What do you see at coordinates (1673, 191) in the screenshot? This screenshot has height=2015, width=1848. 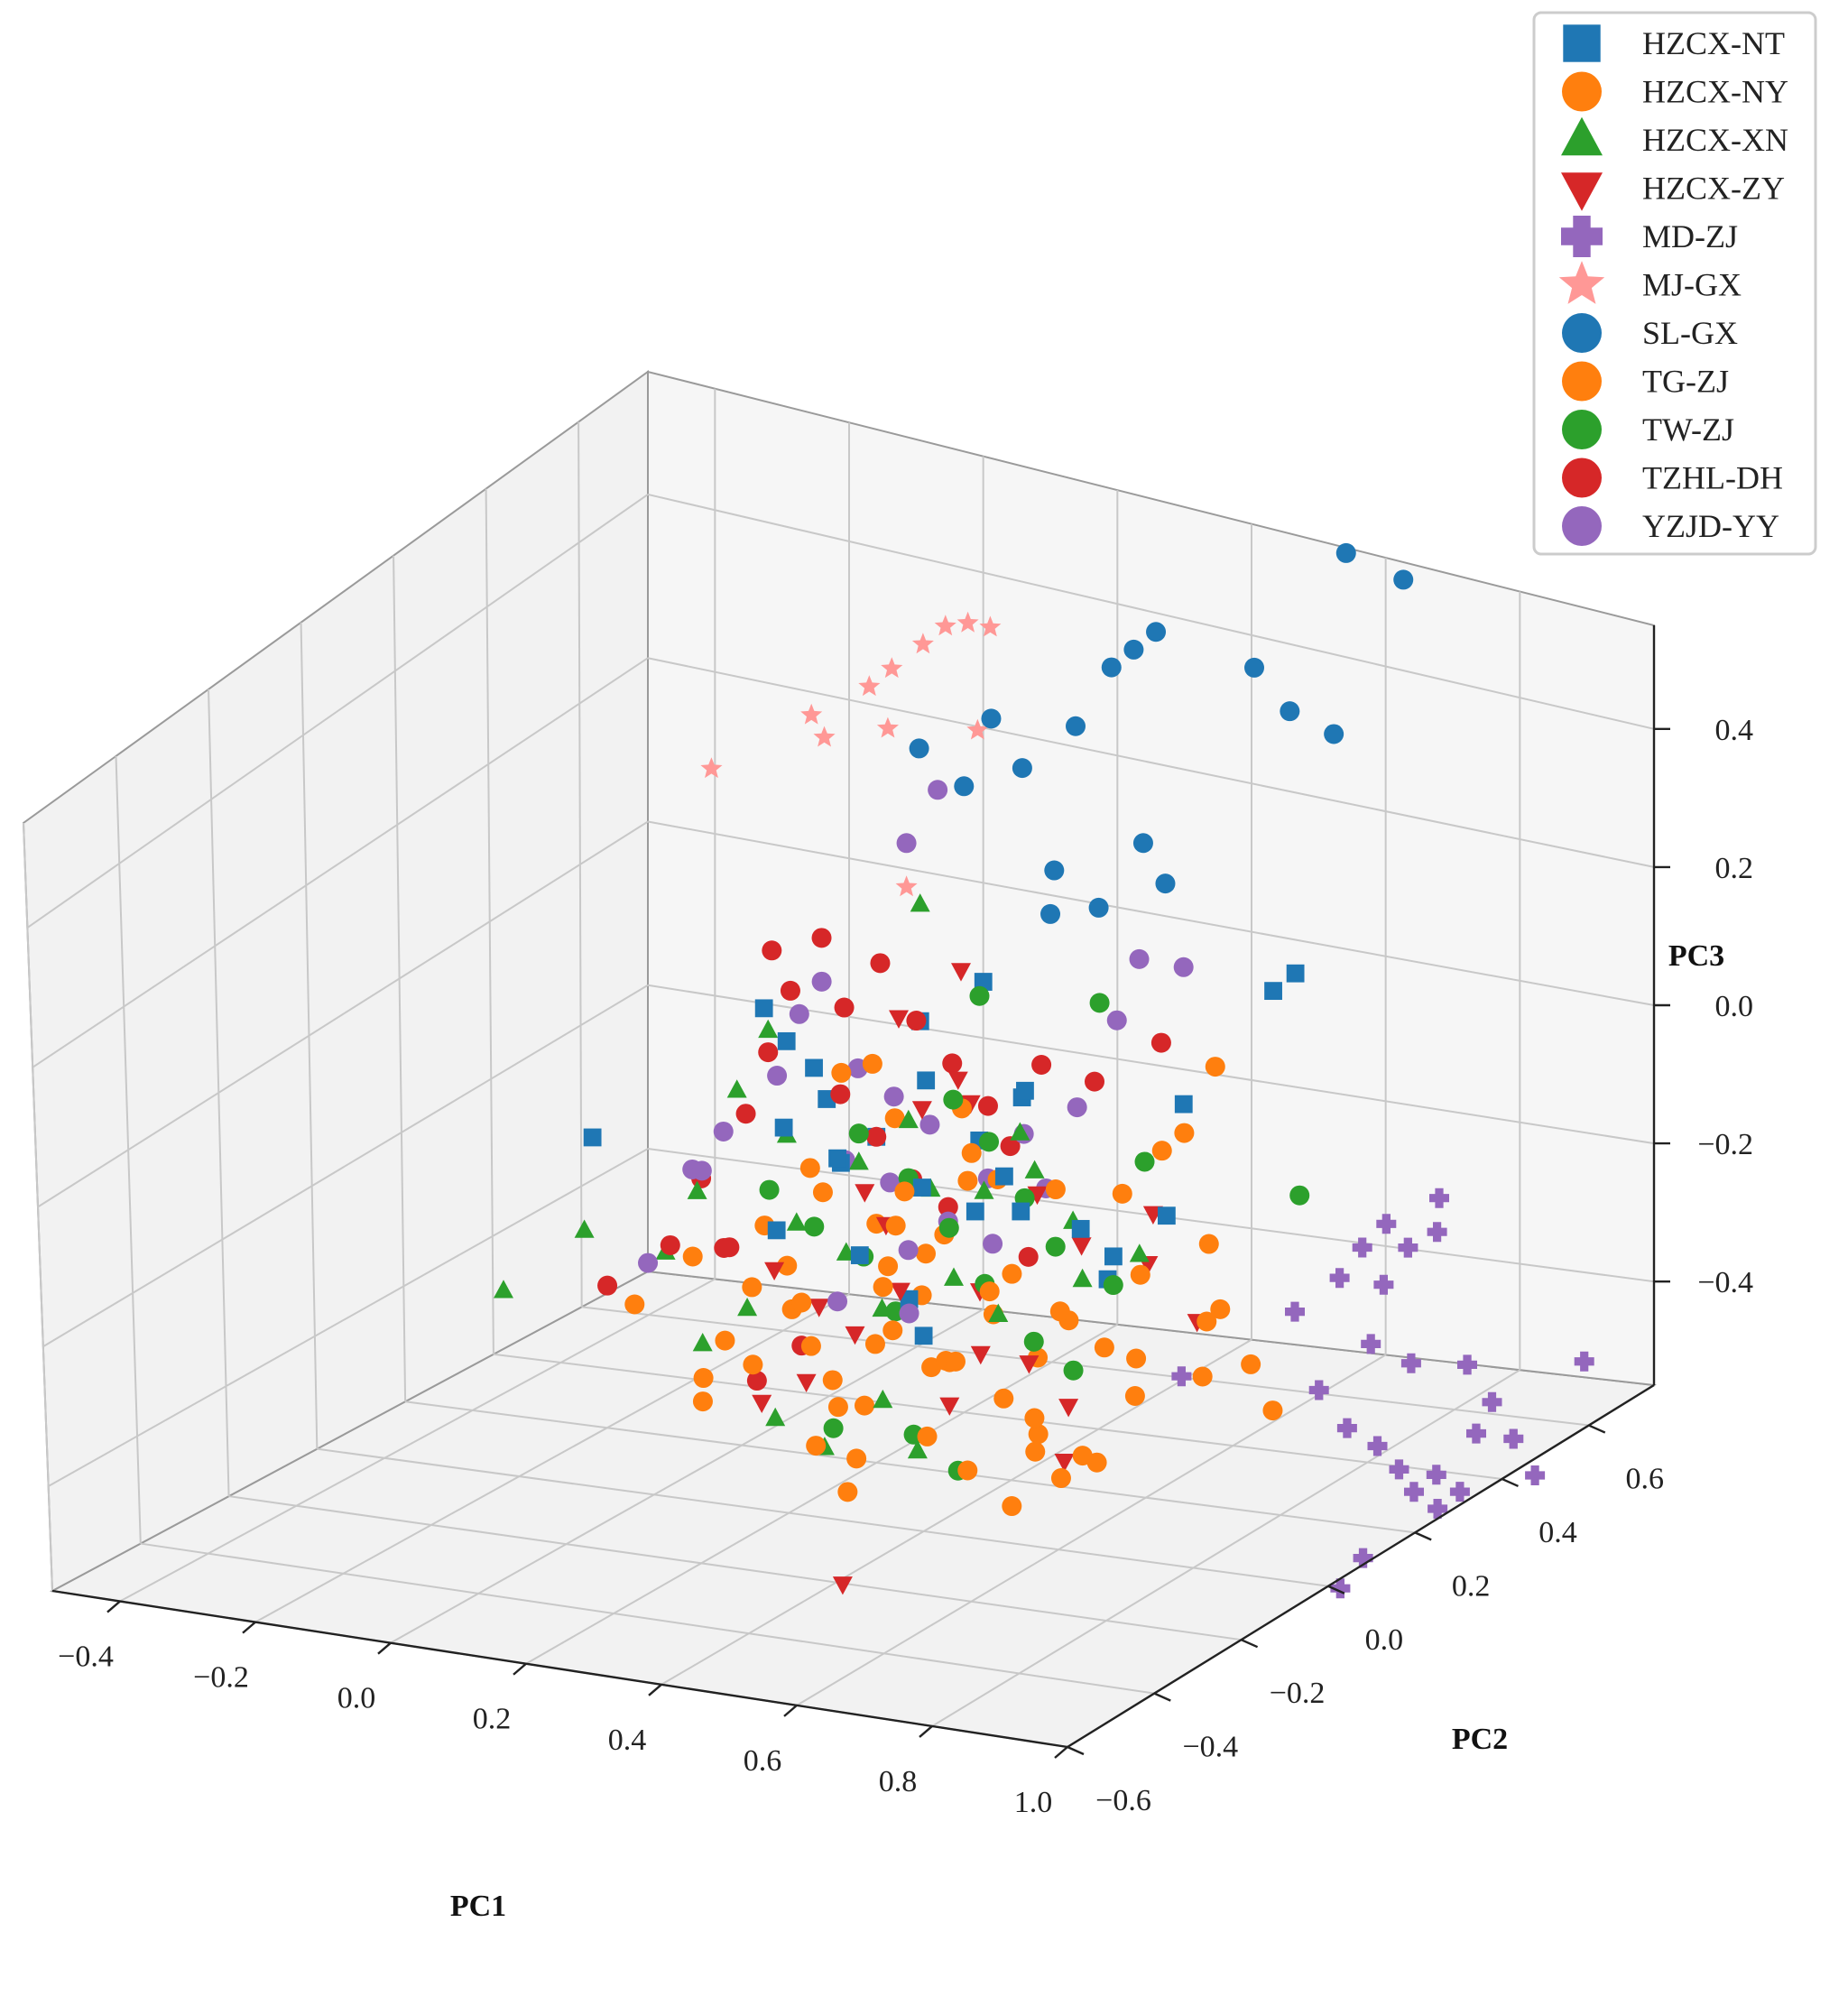 I see `legend-item-hzcx-zy: HZCX-ZY` at bounding box center [1673, 191].